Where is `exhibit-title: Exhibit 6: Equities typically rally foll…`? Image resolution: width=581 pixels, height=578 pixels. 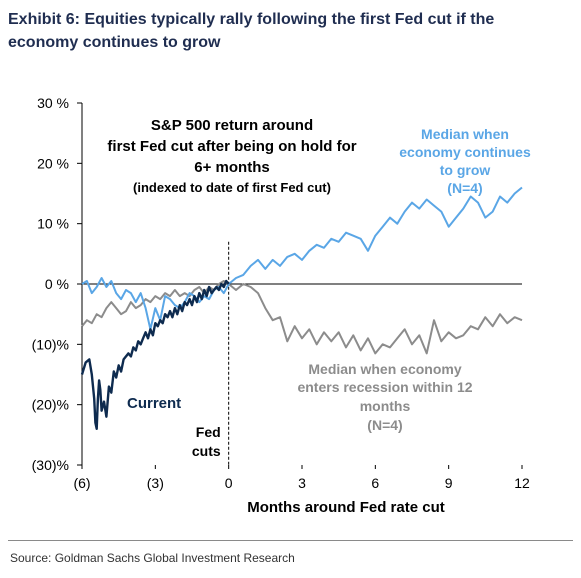 exhibit-title: Exhibit 6: Equities typically rally foll… is located at coordinates (251, 31).